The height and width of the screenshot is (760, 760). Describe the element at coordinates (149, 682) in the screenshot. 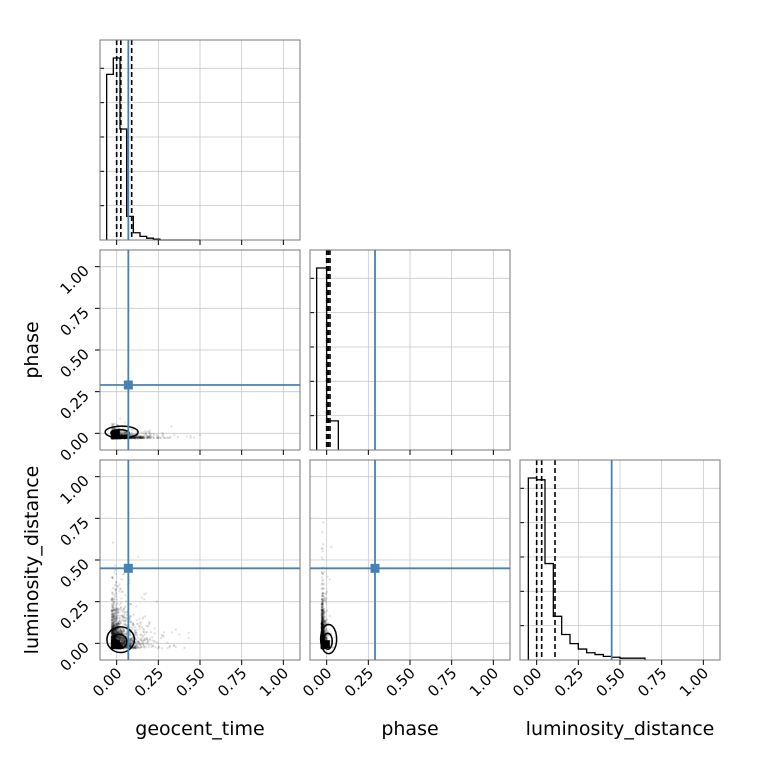

I see `x-tick-label: 0.25` at that location.